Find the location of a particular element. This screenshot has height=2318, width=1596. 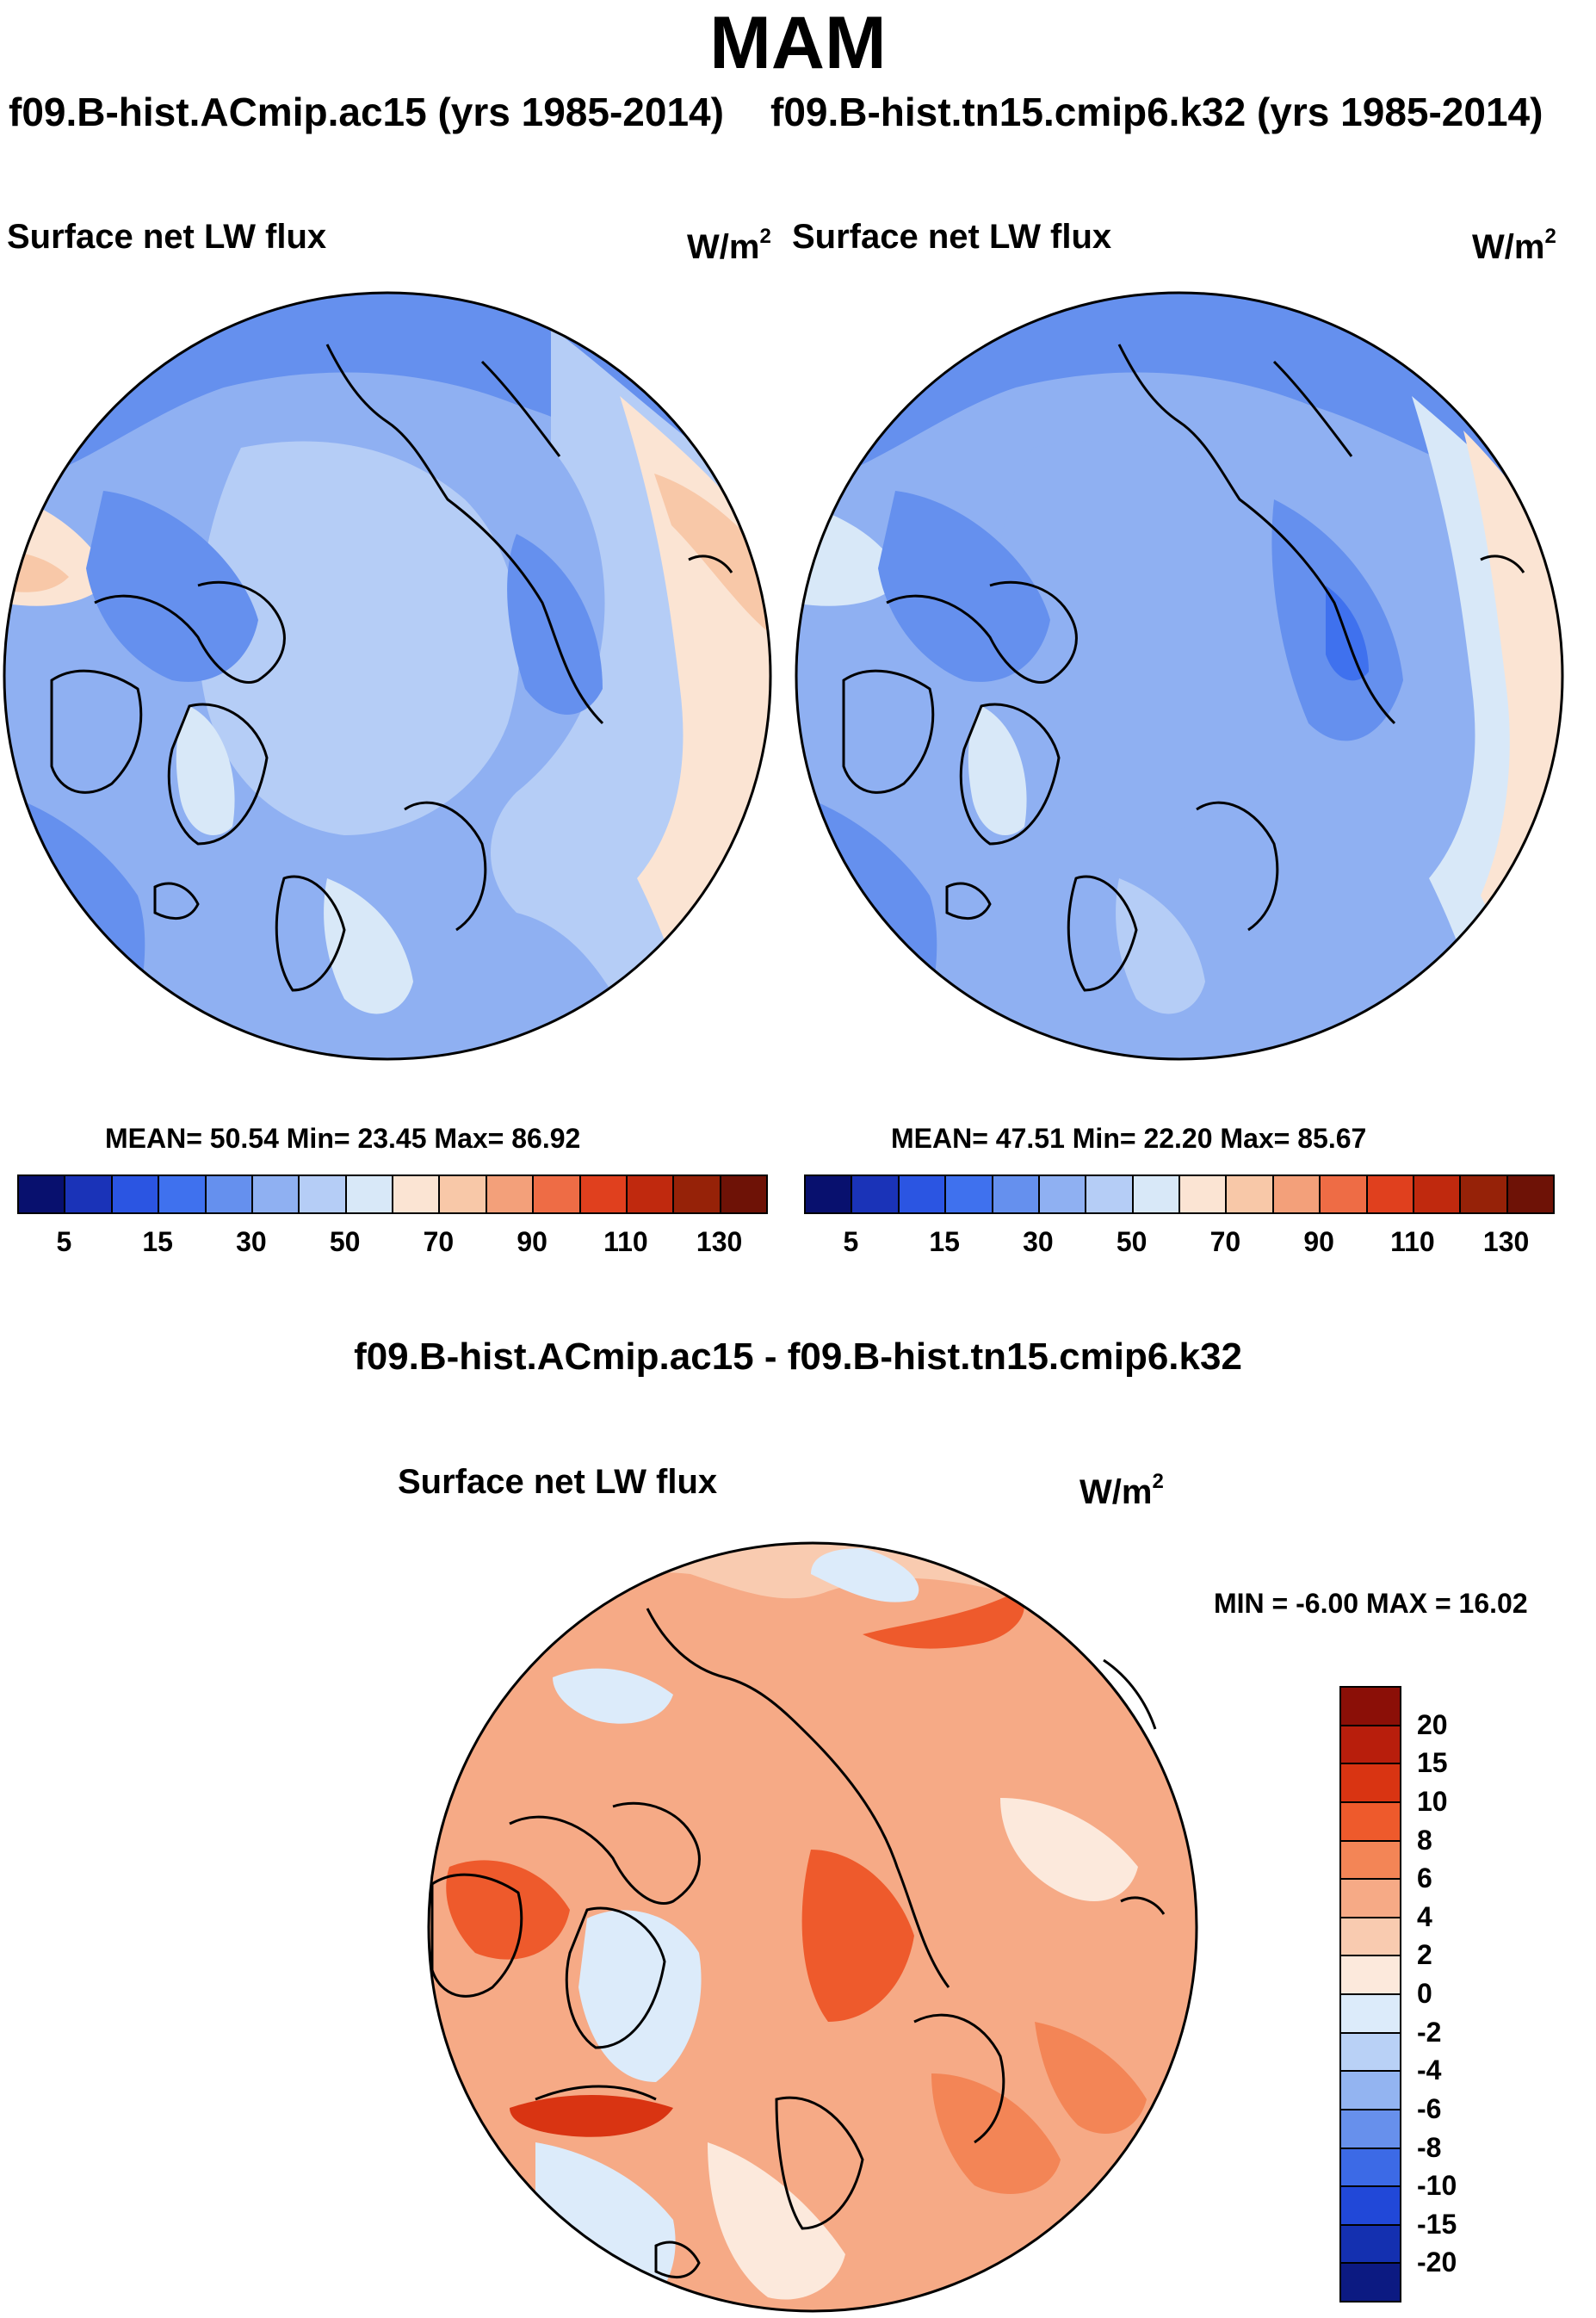

colorbar-tick-label: -6 is located at coordinates (1429, 2108).